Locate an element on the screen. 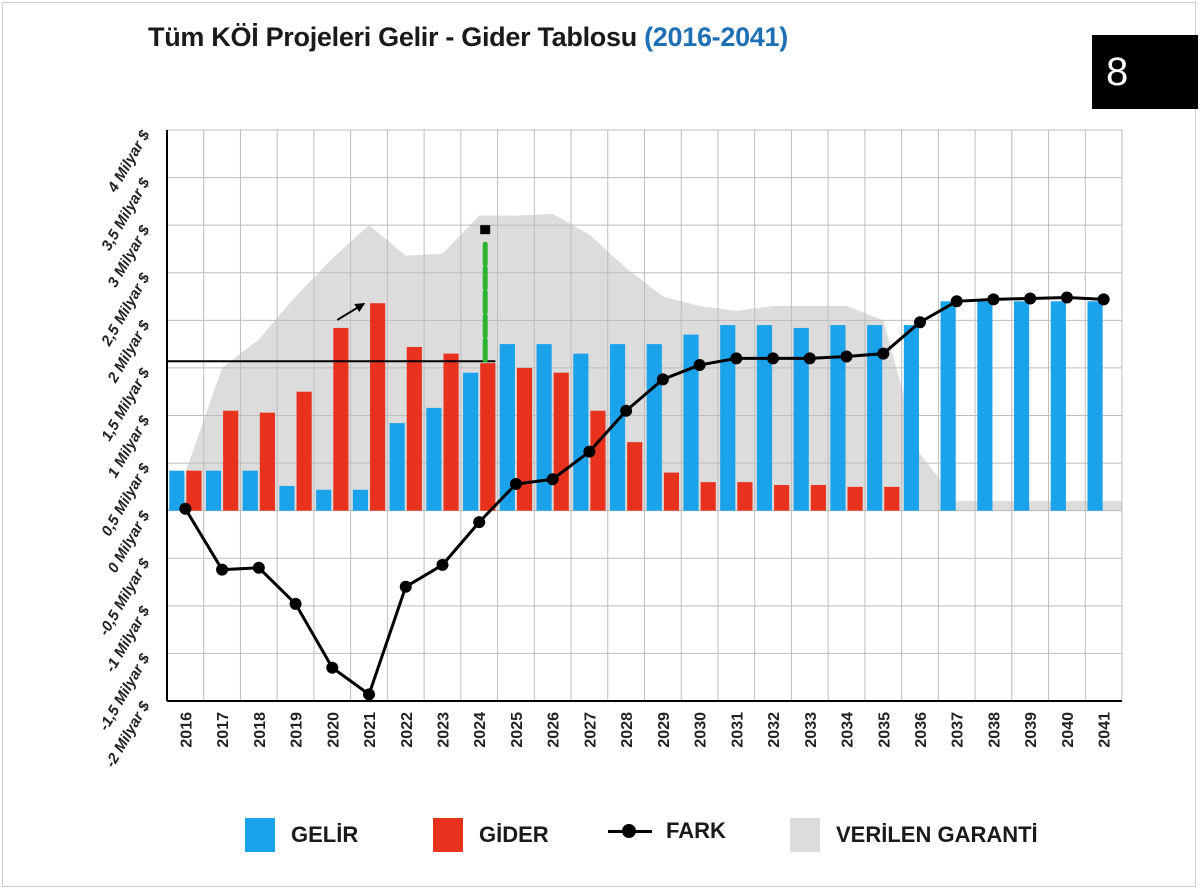 Image resolution: width=1200 pixels, height=891 pixels. bar-gelir-2020 is located at coordinates (324, 500).